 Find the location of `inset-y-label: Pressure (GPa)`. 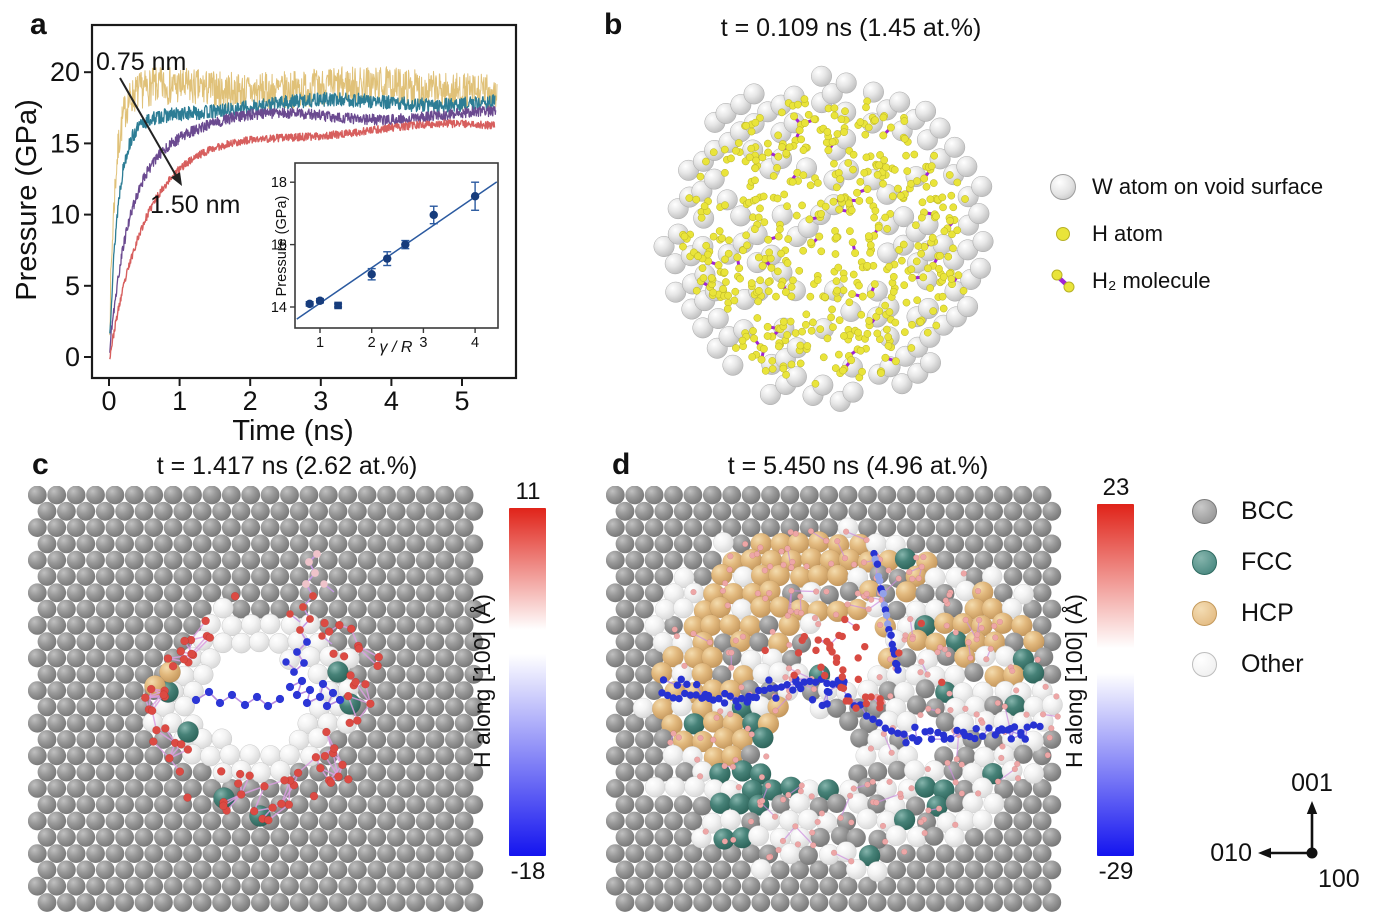

inset-y-label: Pressure (GPa) is located at coordinates (282, 246).